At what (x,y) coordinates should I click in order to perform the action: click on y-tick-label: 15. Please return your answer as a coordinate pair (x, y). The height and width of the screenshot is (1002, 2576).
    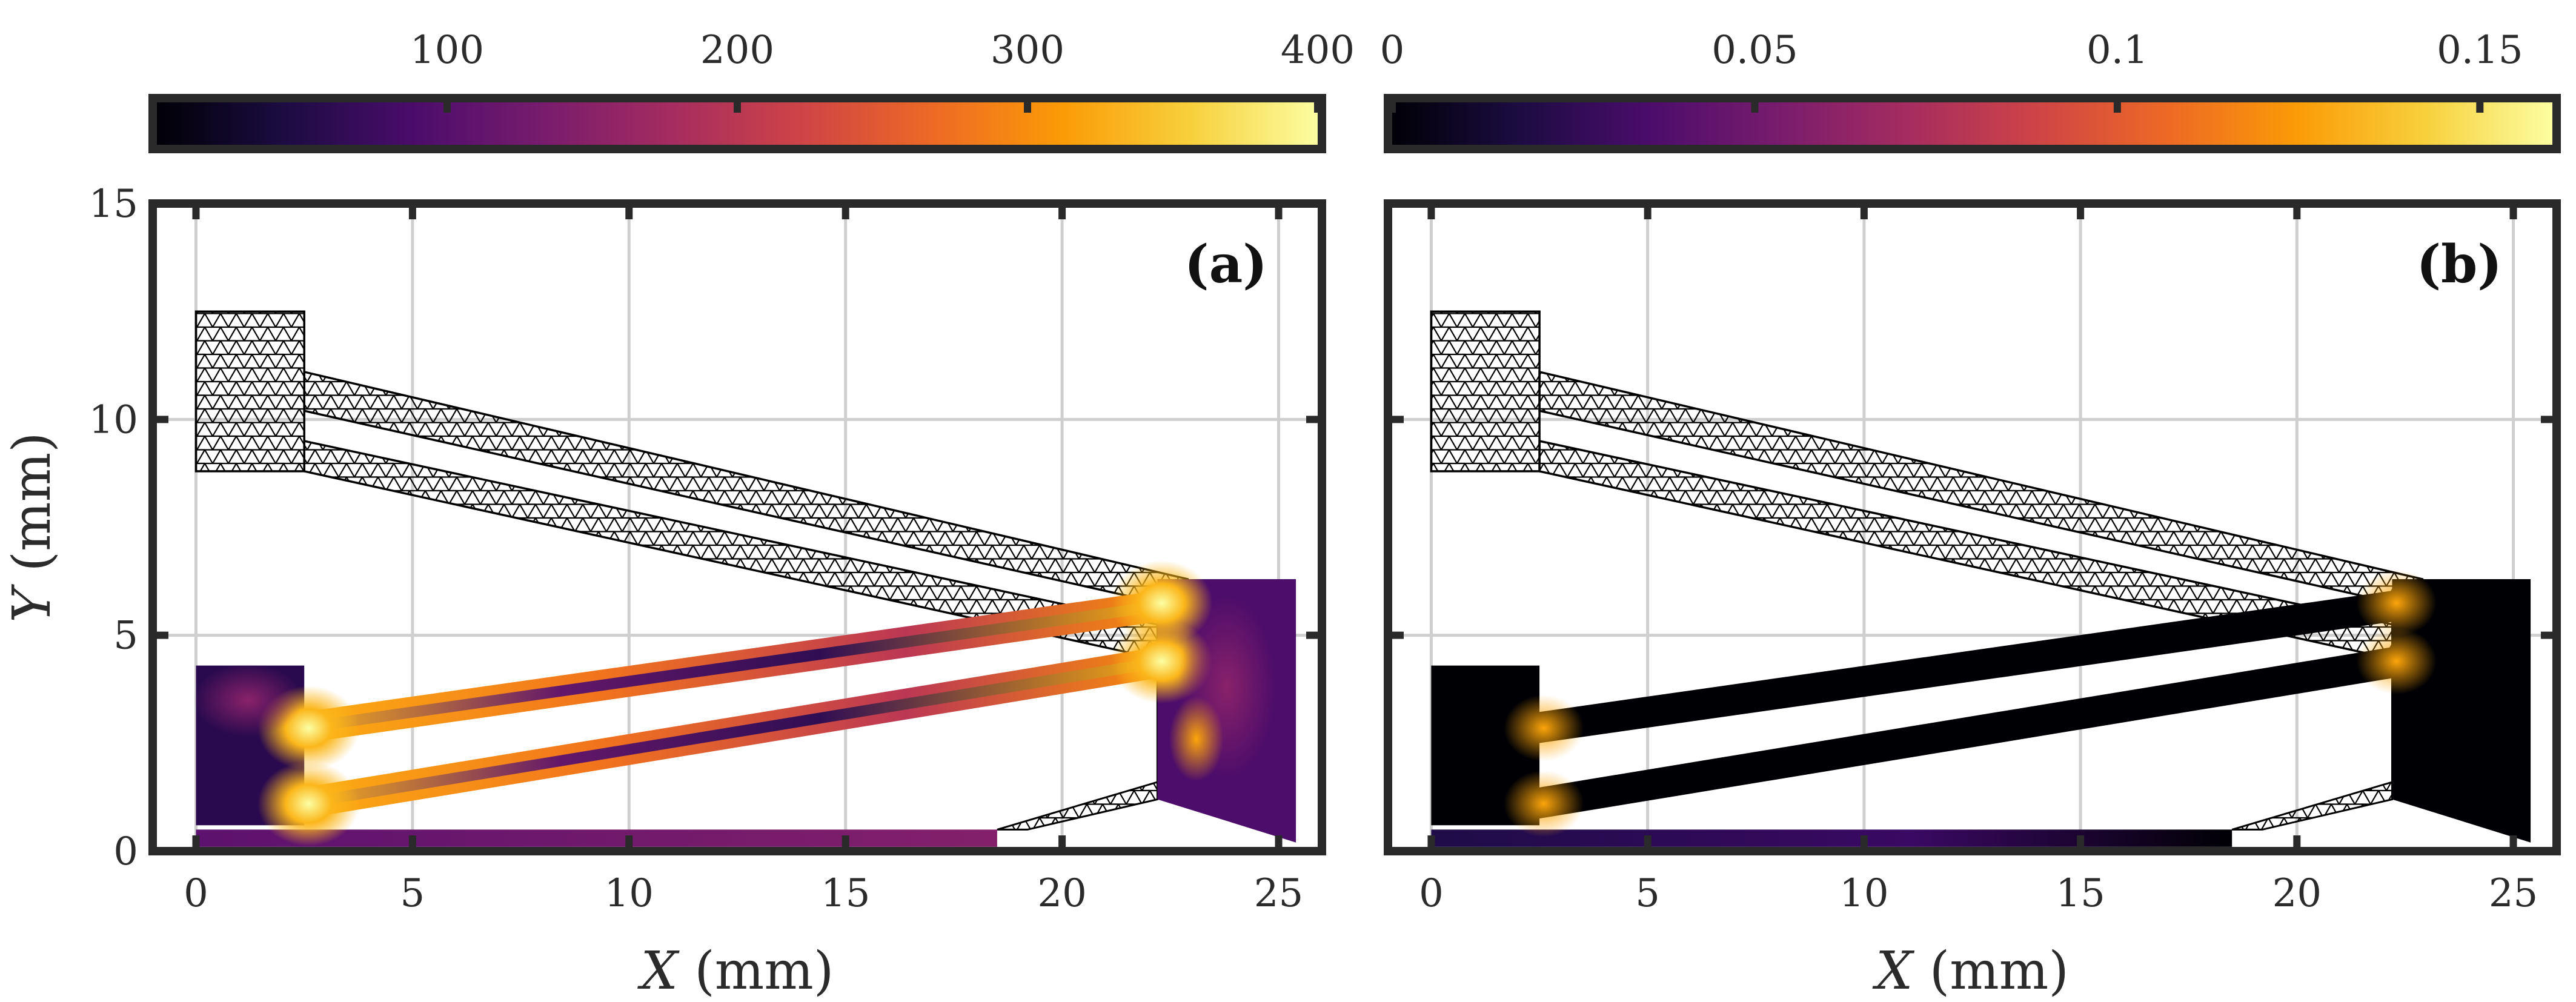
    Looking at the image, I should click on (113, 204).